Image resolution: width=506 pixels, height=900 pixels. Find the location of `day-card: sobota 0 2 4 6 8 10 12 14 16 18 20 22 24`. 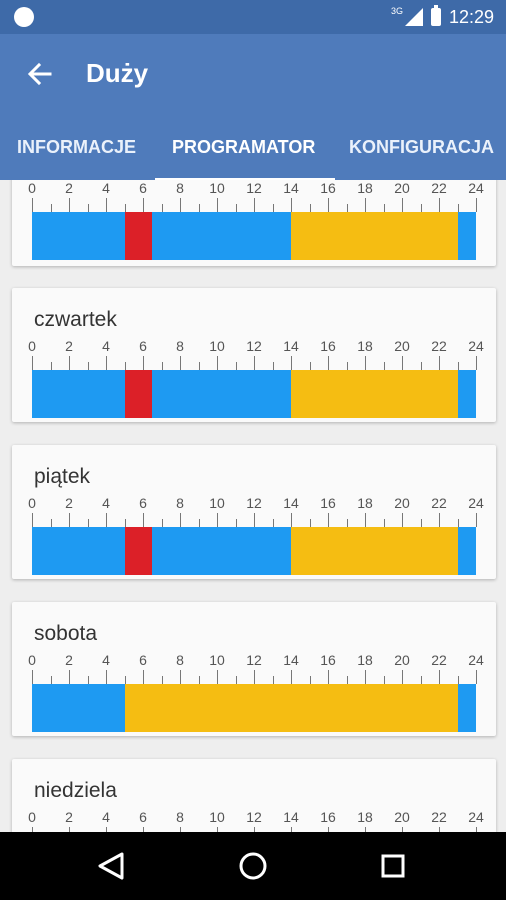

day-card: sobota 0 2 4 6 8 10 12 14 16 18 20 22 24 is located at coordinates (254, 669).